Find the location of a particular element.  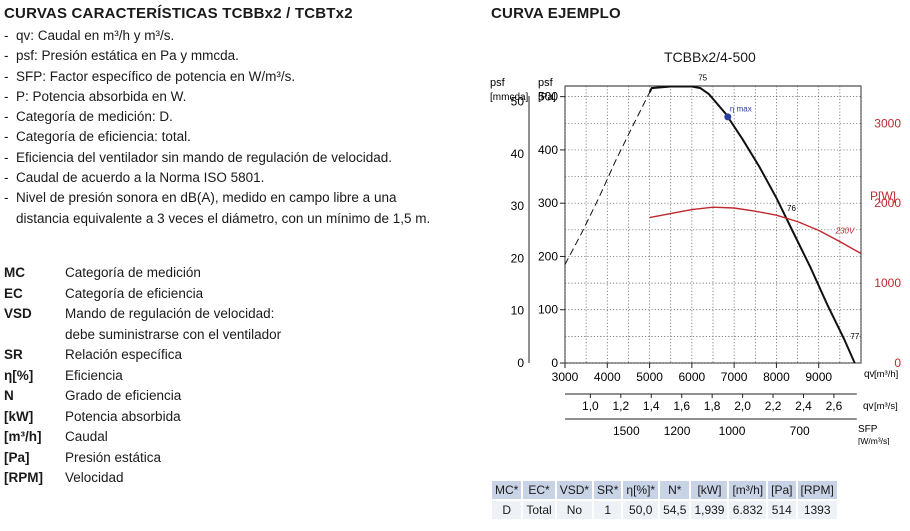

chart-annotation: 230V is located at coordinates (845, 231).